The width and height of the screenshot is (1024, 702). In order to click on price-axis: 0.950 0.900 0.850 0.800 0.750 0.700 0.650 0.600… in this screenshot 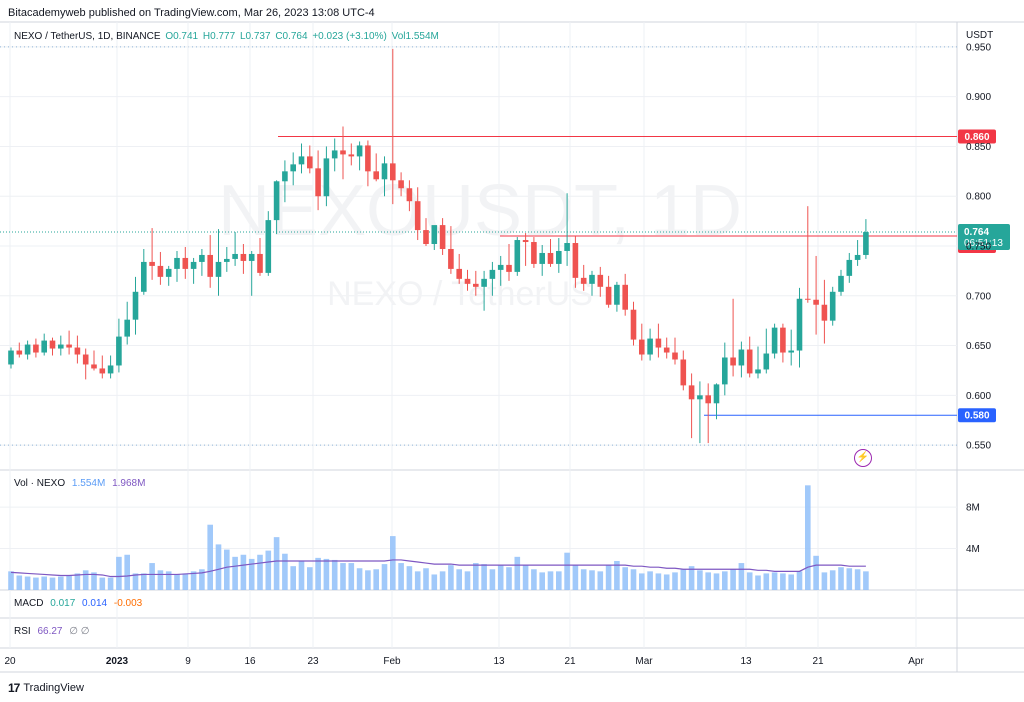, I will do `click(978, 298)`.